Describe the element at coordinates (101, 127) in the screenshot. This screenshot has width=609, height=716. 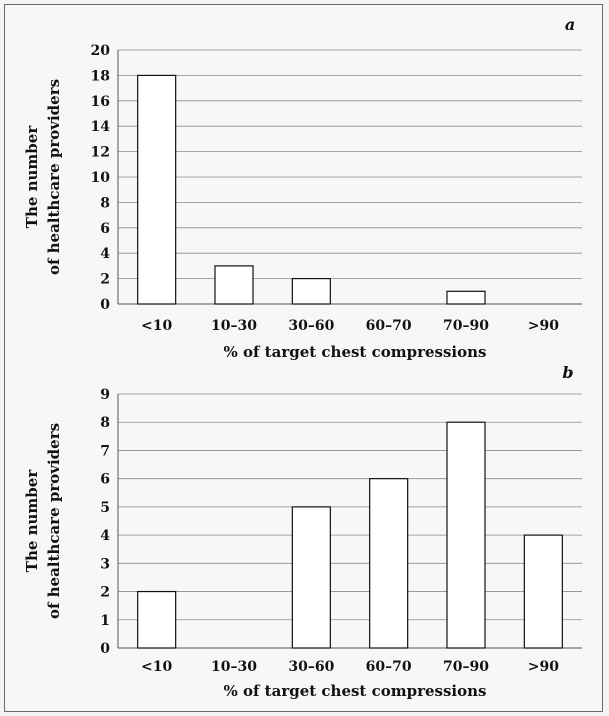
I see `y-tick-label: 14` at that location.